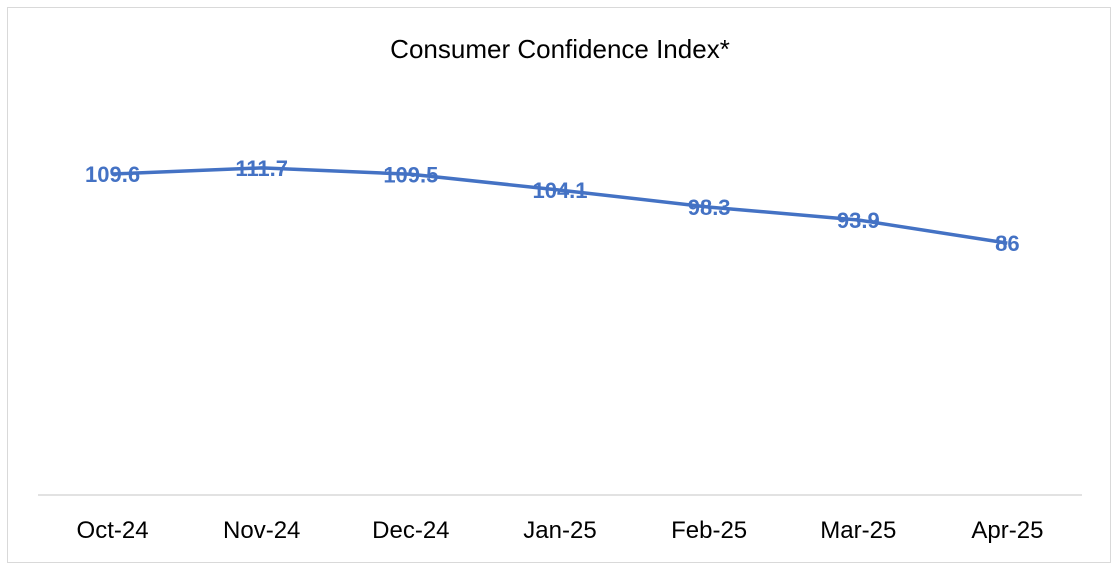 This screenshot has width=1120, height=572. Describe the element at coordinates (261, 168) in the screenshot. I see `data-label: 111.7` at that location.